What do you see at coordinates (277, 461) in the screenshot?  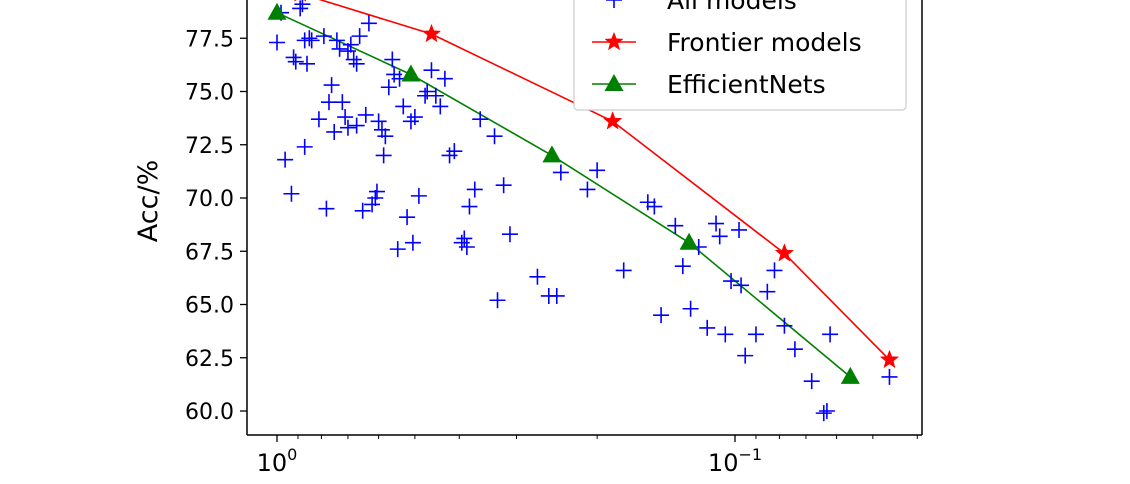 I see `x-tick-label: 100` at bounding box center [277, 461].